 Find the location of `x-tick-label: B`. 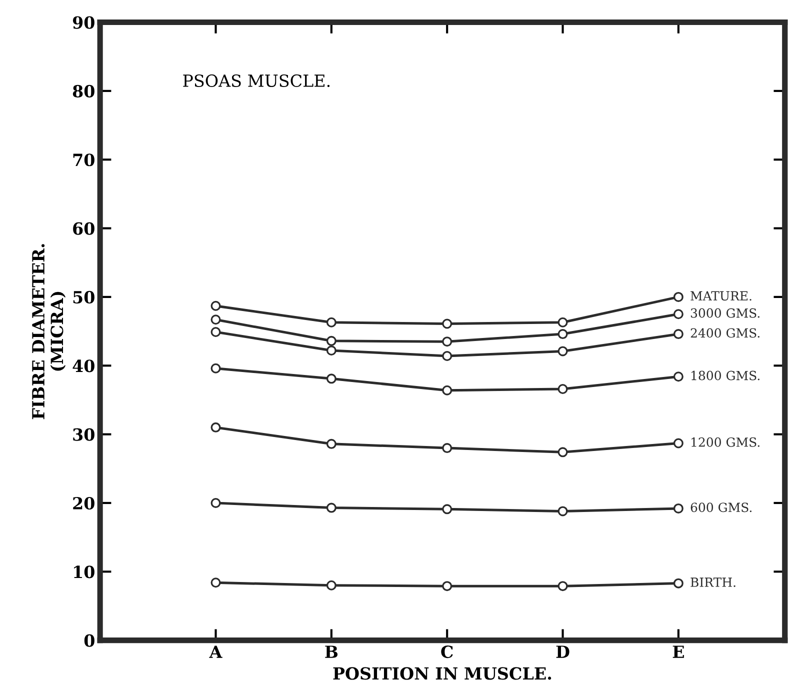

x-tick-label: B is located at coordinates (331, 652).